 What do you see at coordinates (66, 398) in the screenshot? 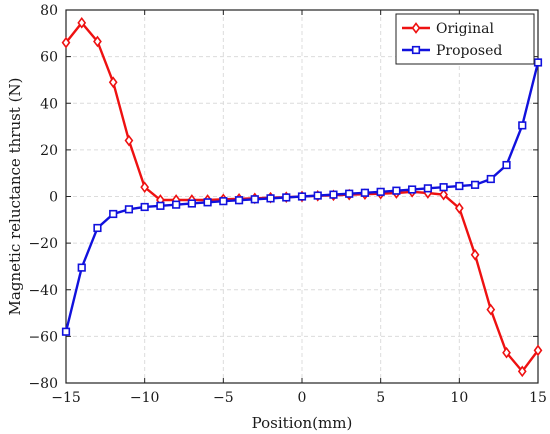
I see `x-tick-label: −15` at bounding box center [66, 398].